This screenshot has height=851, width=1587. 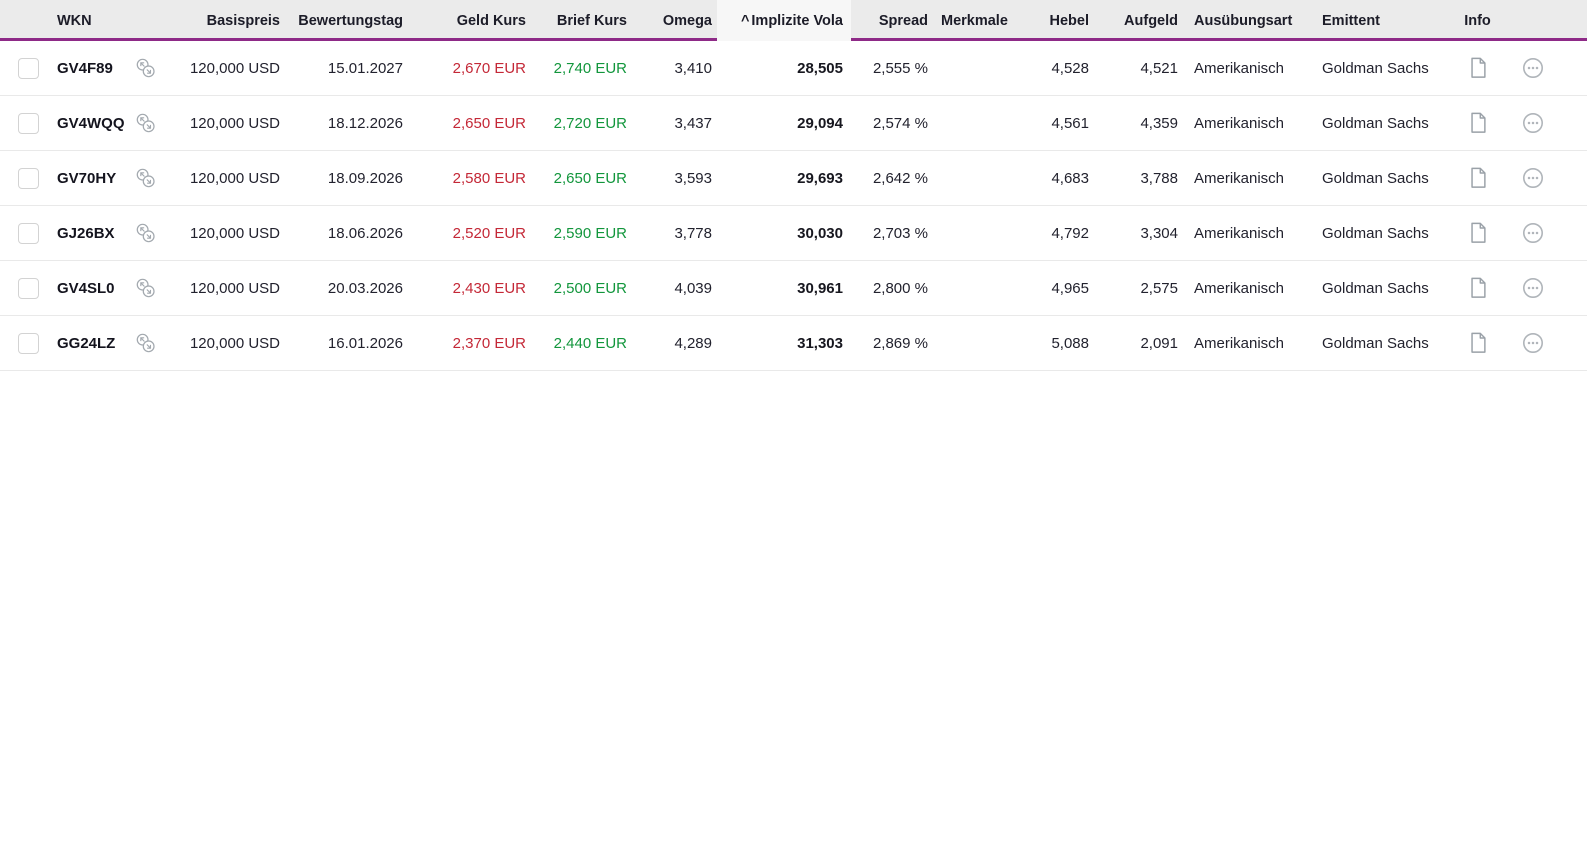 I want to click on header-info: Info, so click(x=1477, y=20).